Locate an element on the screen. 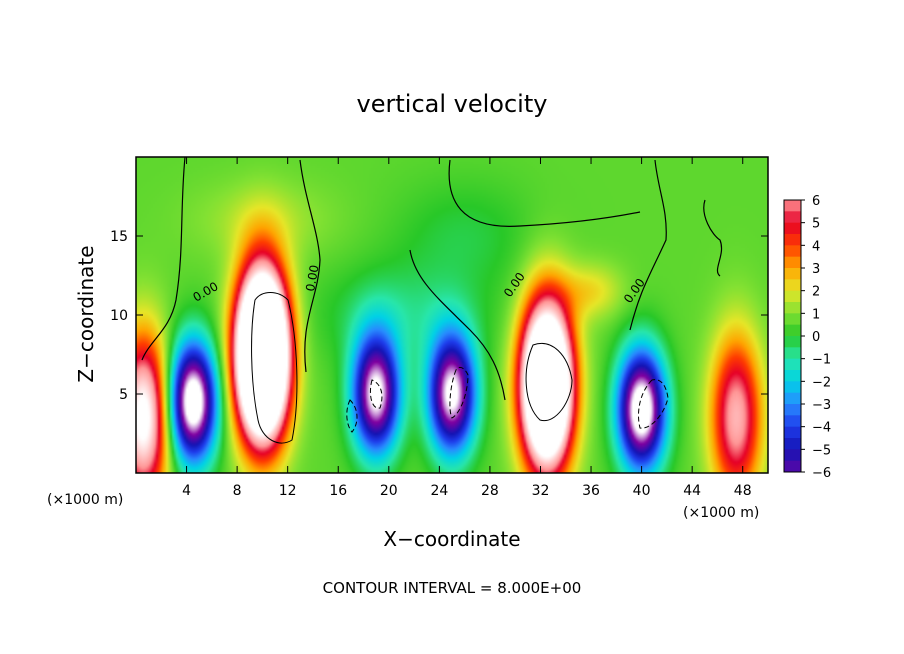  x-tick-label: 4 is located at coordinates (186, 491).